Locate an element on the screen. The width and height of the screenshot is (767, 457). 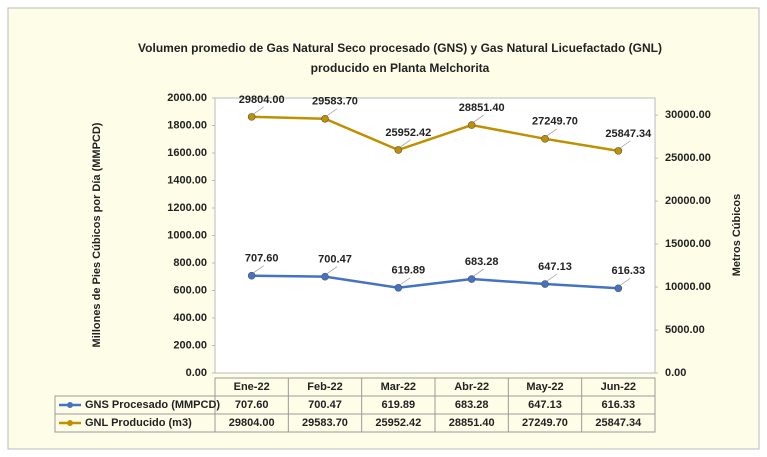
y2-tick-label: 30000.00 is located at coordinates (688, 115).